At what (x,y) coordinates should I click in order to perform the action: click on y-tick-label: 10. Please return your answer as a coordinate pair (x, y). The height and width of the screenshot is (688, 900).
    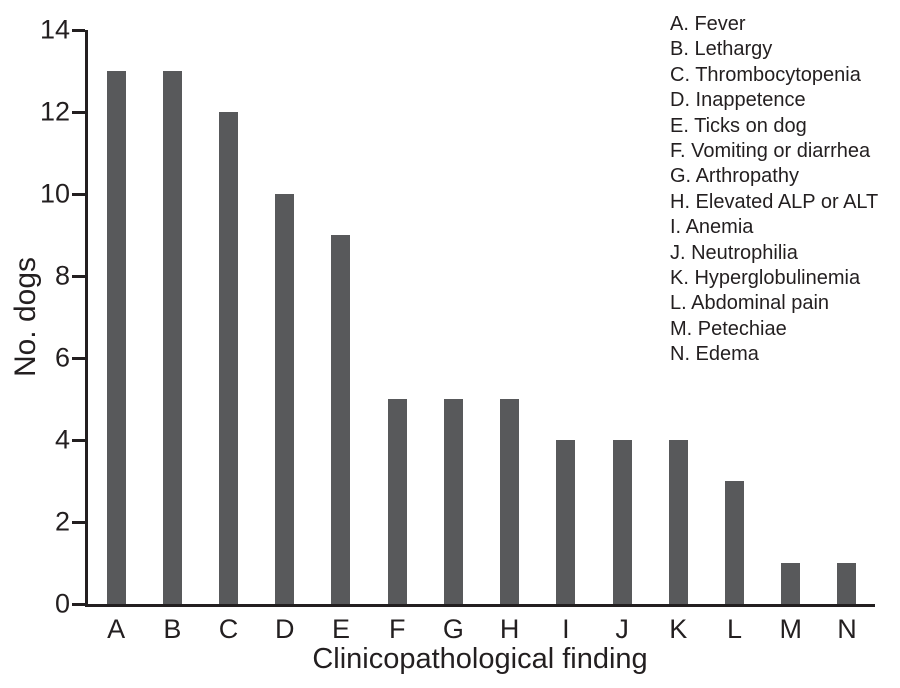
    Looking at the image, I should click on (54, 193).